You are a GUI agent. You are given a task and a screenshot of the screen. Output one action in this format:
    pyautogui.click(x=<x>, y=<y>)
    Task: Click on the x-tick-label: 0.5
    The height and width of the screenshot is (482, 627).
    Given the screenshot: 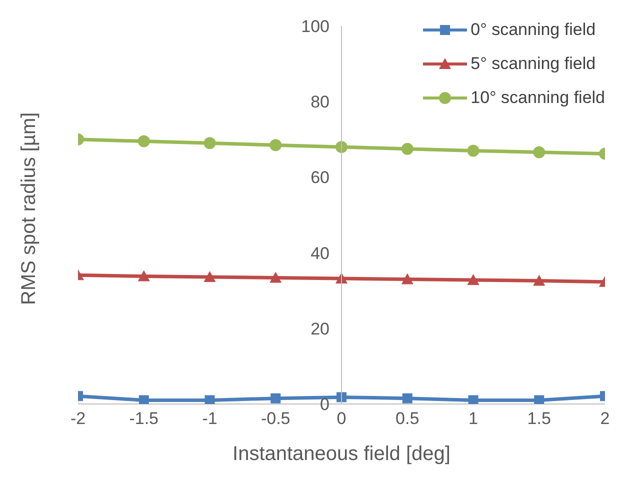 What is the action you would take?
    pyautogui.click(x=408, y=418)
    